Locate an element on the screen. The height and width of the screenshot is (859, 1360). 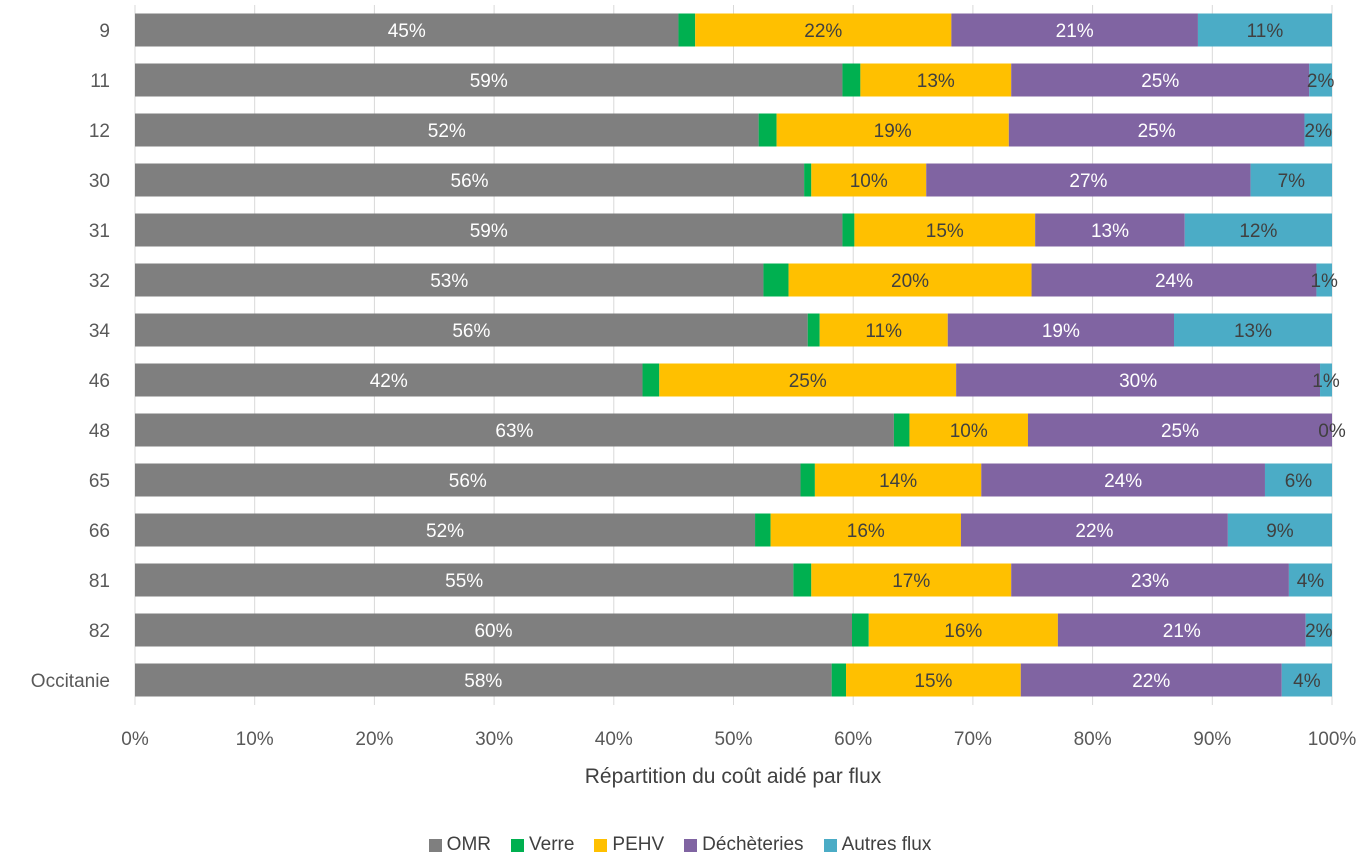
x-tick-label: 30% is located at coordinates (494, 739).